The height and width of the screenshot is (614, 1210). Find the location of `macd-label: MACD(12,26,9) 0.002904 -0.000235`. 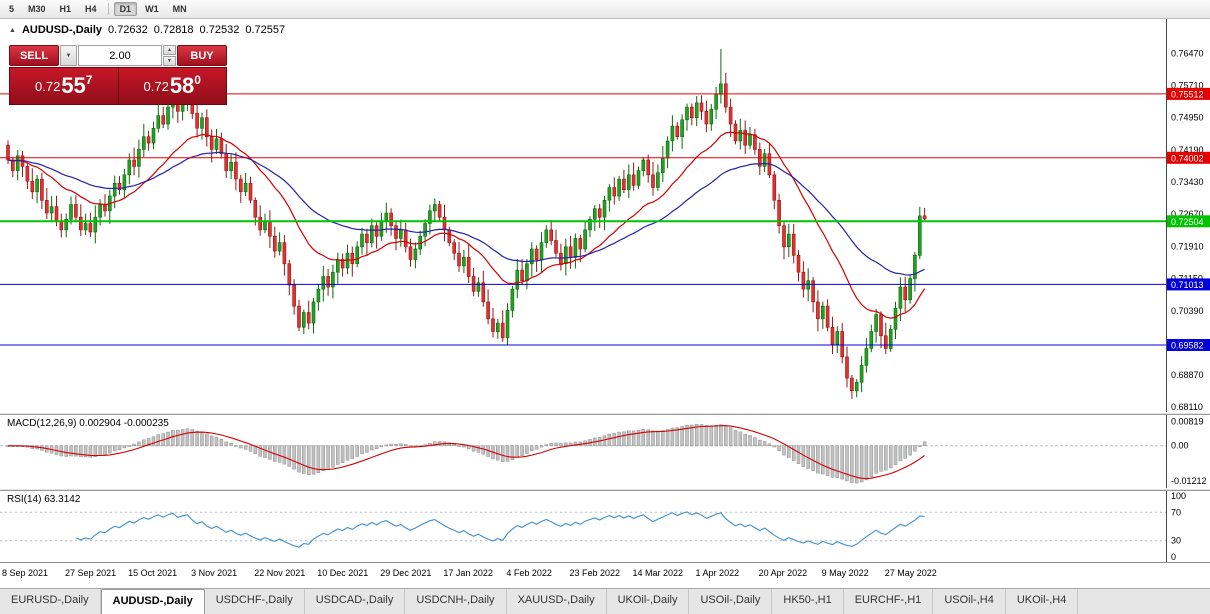

macd-label: MACD(12,26,9) 0.002904 -0.000235 is located at coordinates (88, 423).